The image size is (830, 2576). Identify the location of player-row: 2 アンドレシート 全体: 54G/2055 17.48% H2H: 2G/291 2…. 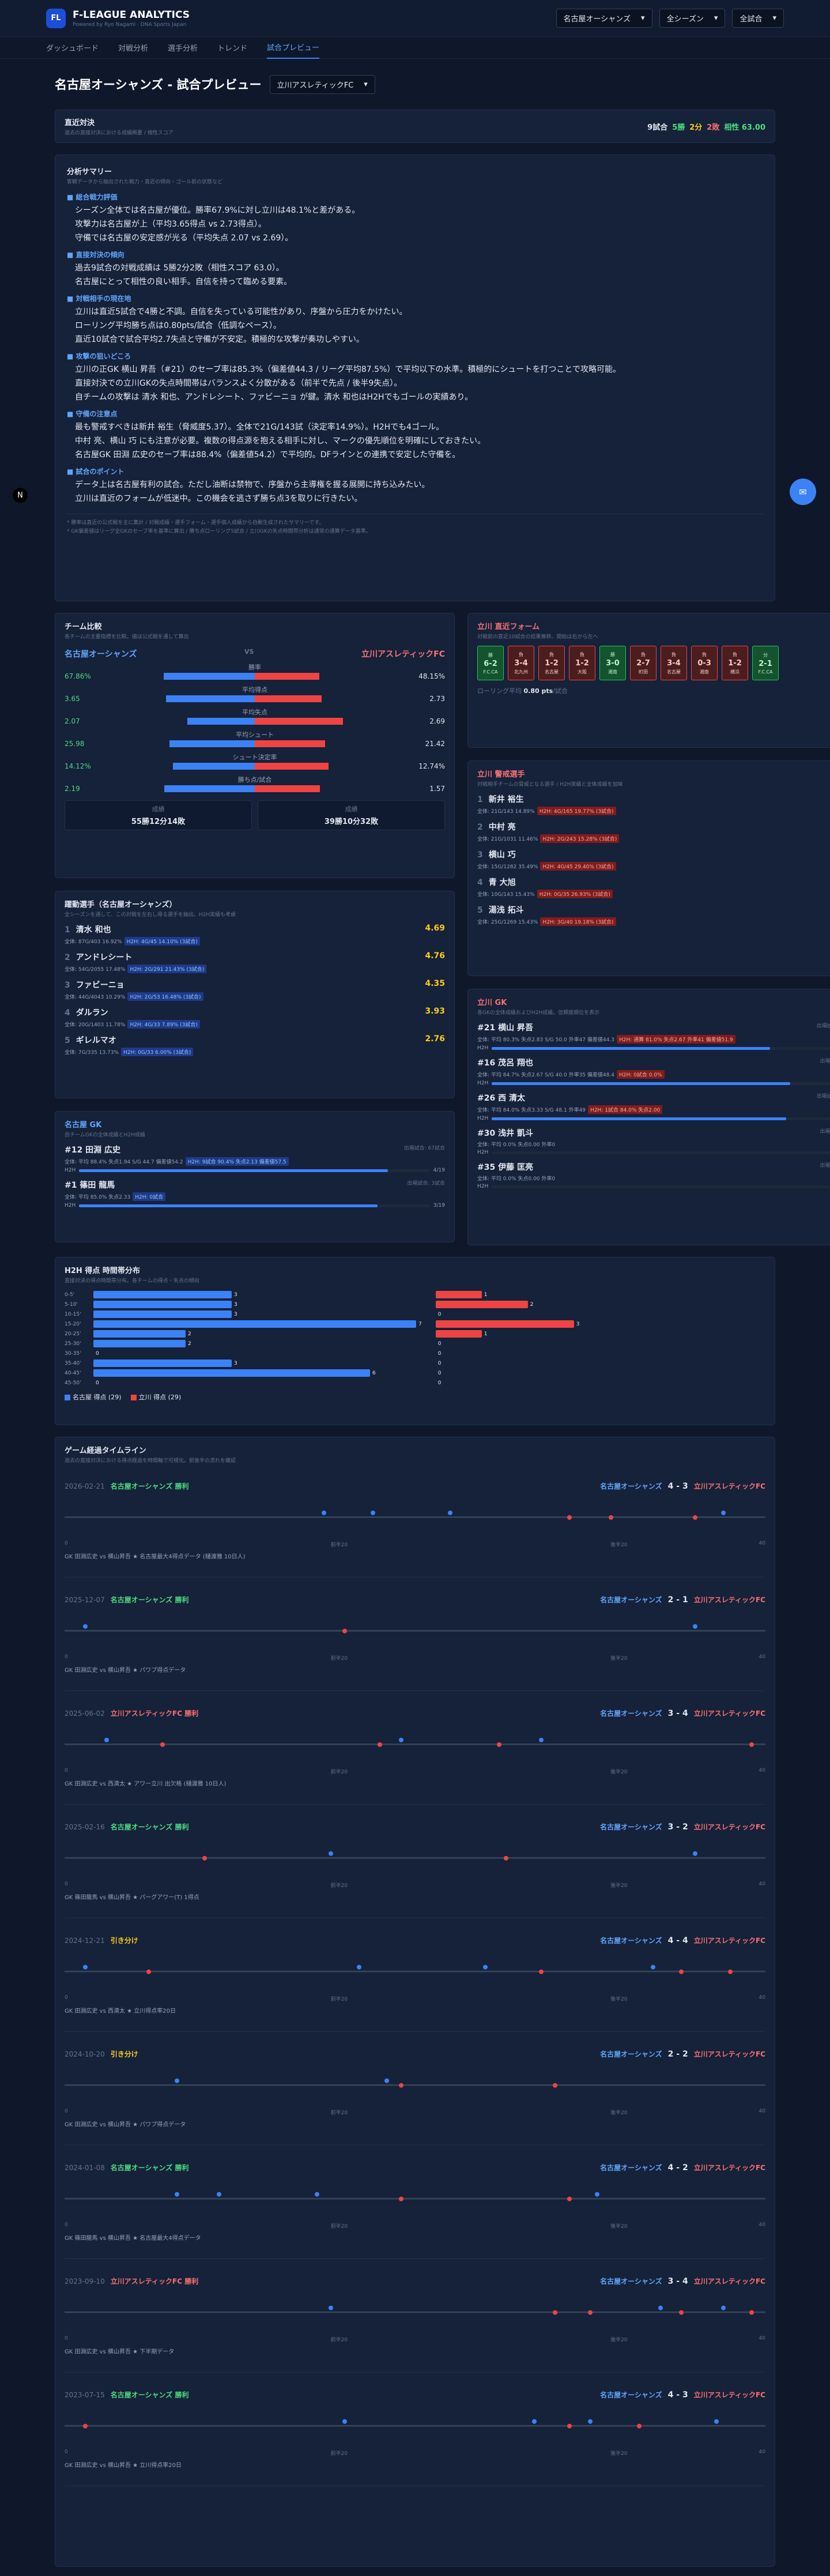
(255, 962).